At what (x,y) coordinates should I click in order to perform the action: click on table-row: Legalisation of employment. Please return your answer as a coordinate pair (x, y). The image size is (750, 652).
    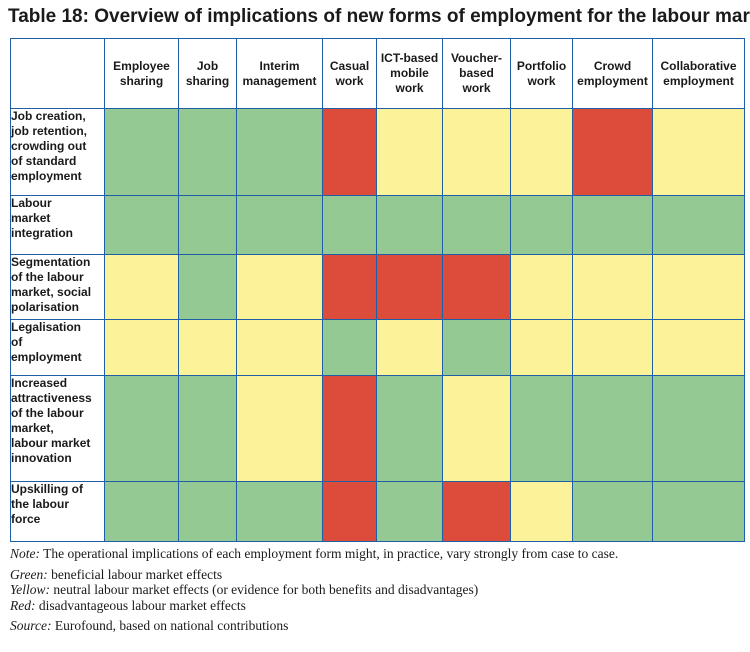
    Looking at the image, I should click on (377, 347).